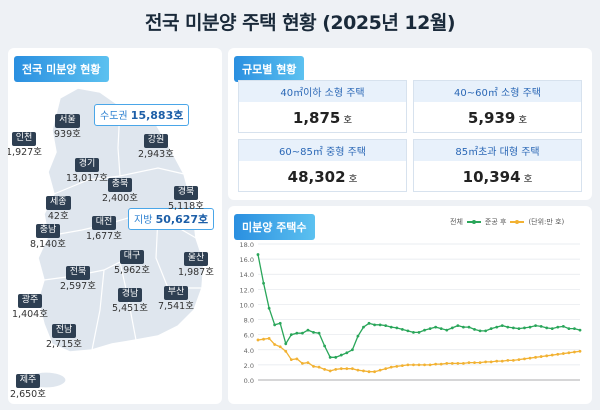  Describe the element at coordinates (104, 236) in the screenshot. I see `region-value: 1,677호` at that location.